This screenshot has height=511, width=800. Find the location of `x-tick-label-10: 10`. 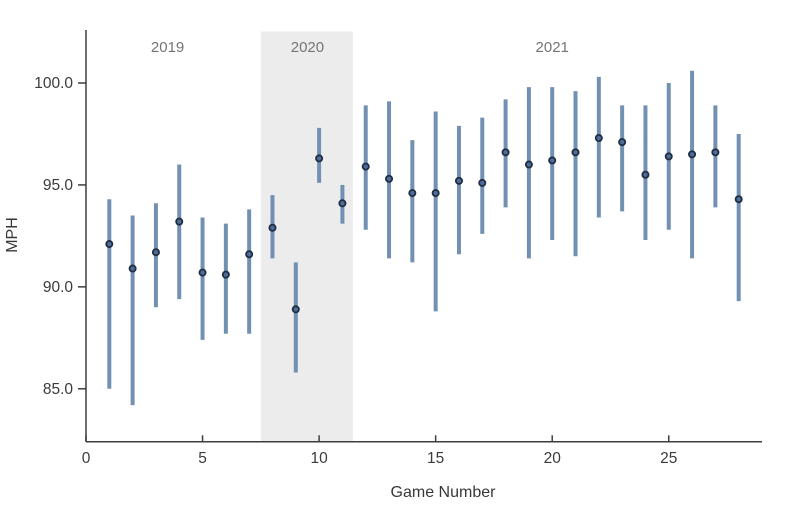

x-tick-label-10: 10 is located at coordinates (319, 458).